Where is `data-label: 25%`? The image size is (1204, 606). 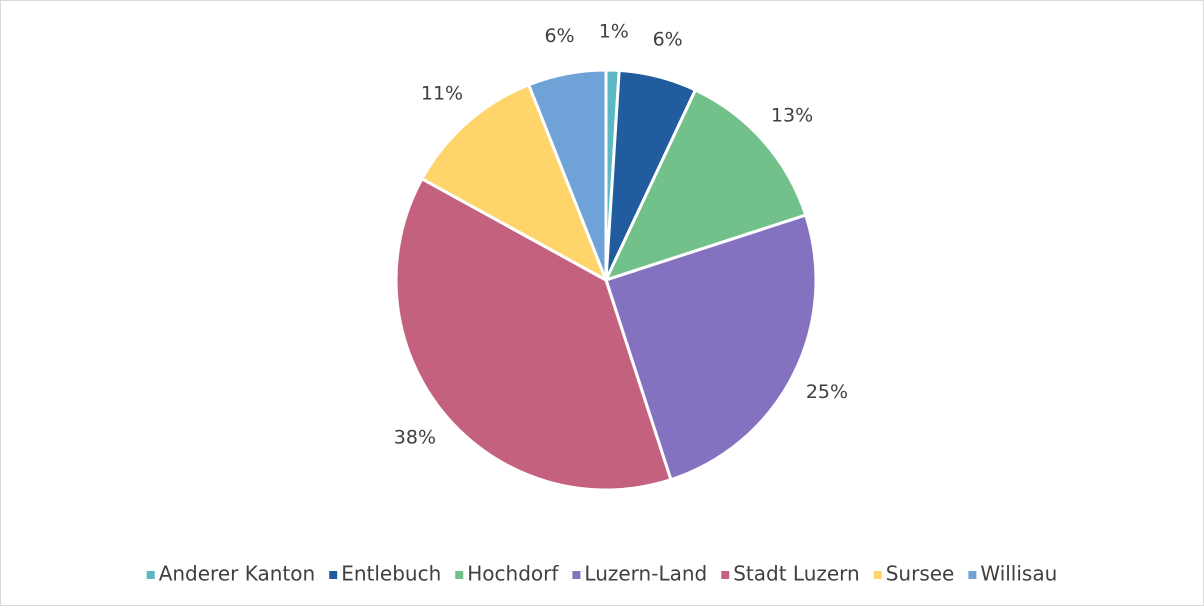 data-label: 25% is located at coordinates (827, 392).